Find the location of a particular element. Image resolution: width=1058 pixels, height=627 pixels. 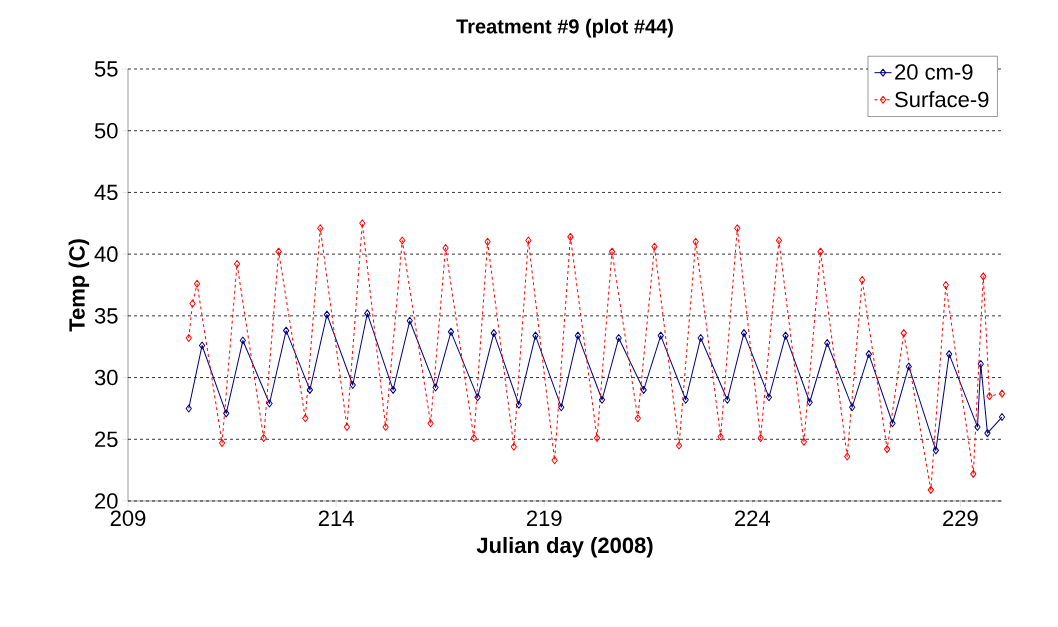

x-tick-label: 209 is located at coordinates (128, 518).